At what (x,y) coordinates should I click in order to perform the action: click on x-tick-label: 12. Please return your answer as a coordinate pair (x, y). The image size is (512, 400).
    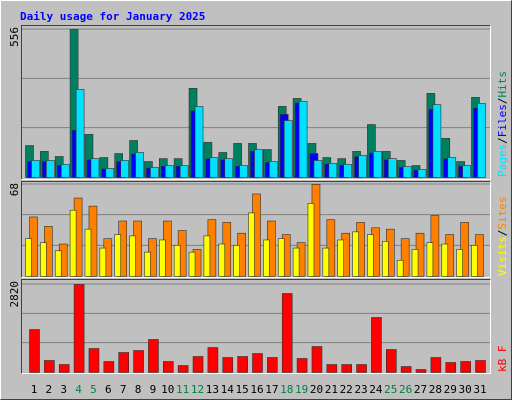
    Looking at the image, I should click on (197, 389).